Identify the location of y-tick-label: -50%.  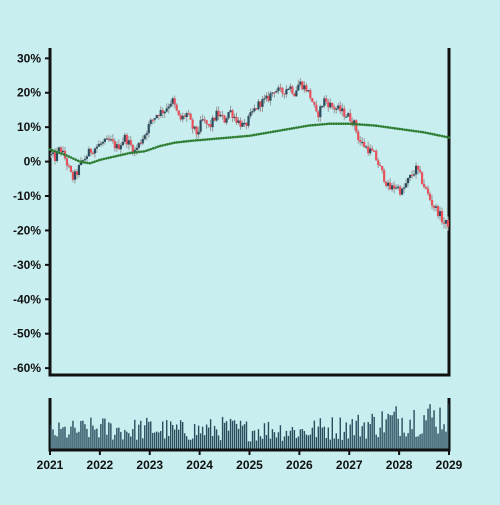
(27, 334).